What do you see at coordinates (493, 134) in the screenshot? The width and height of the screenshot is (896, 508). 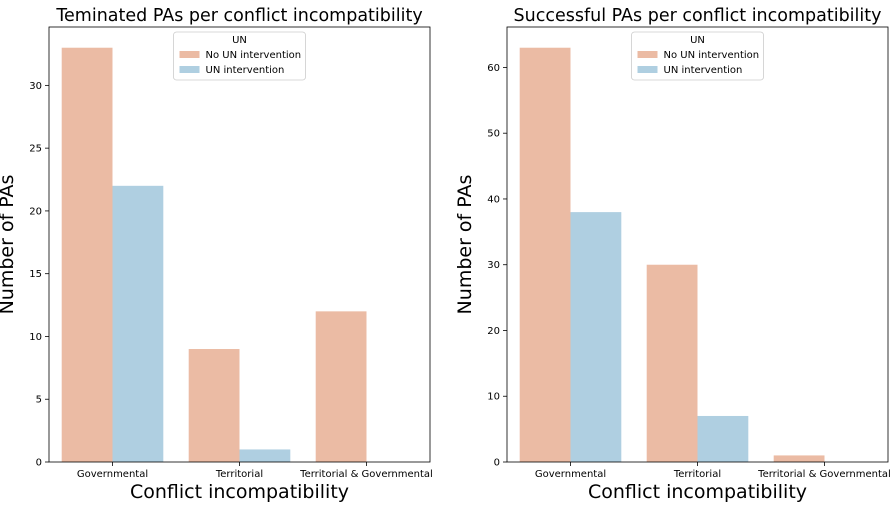 I see `y-tick-label: 50` at bounding box center [493, 134].